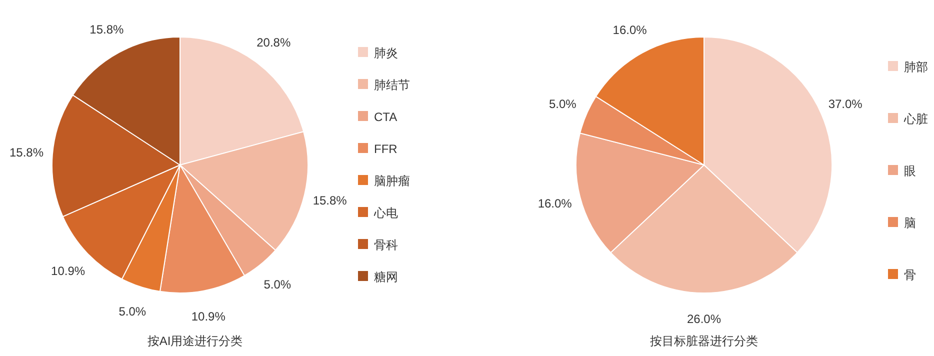 The height and width of the screenshot is (356, 934). What do you see at coordinates (704, 341) in the screenshot?
I see `text: 按目标脏器进行分类` at bounding box center [704, 341].